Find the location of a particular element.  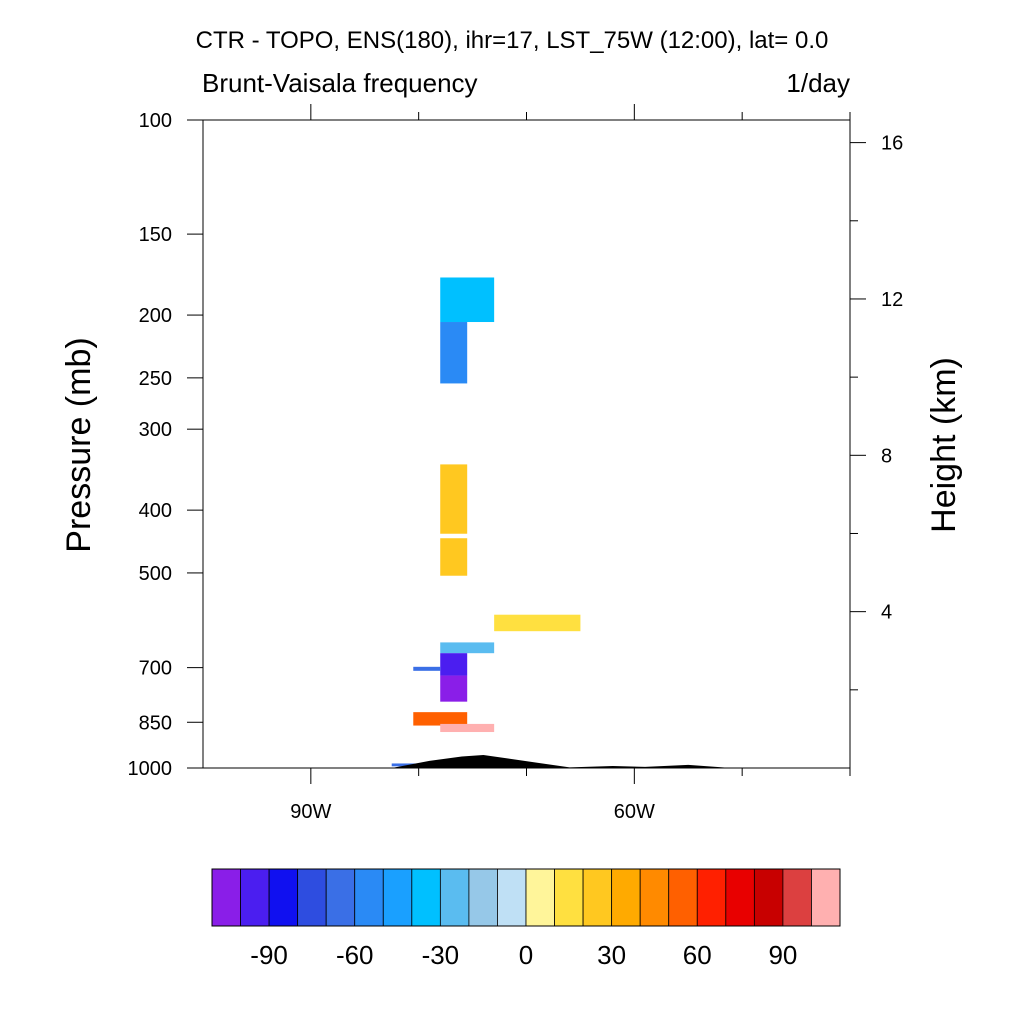

colorbar-label: -60 is located at coordinates (355, 955).